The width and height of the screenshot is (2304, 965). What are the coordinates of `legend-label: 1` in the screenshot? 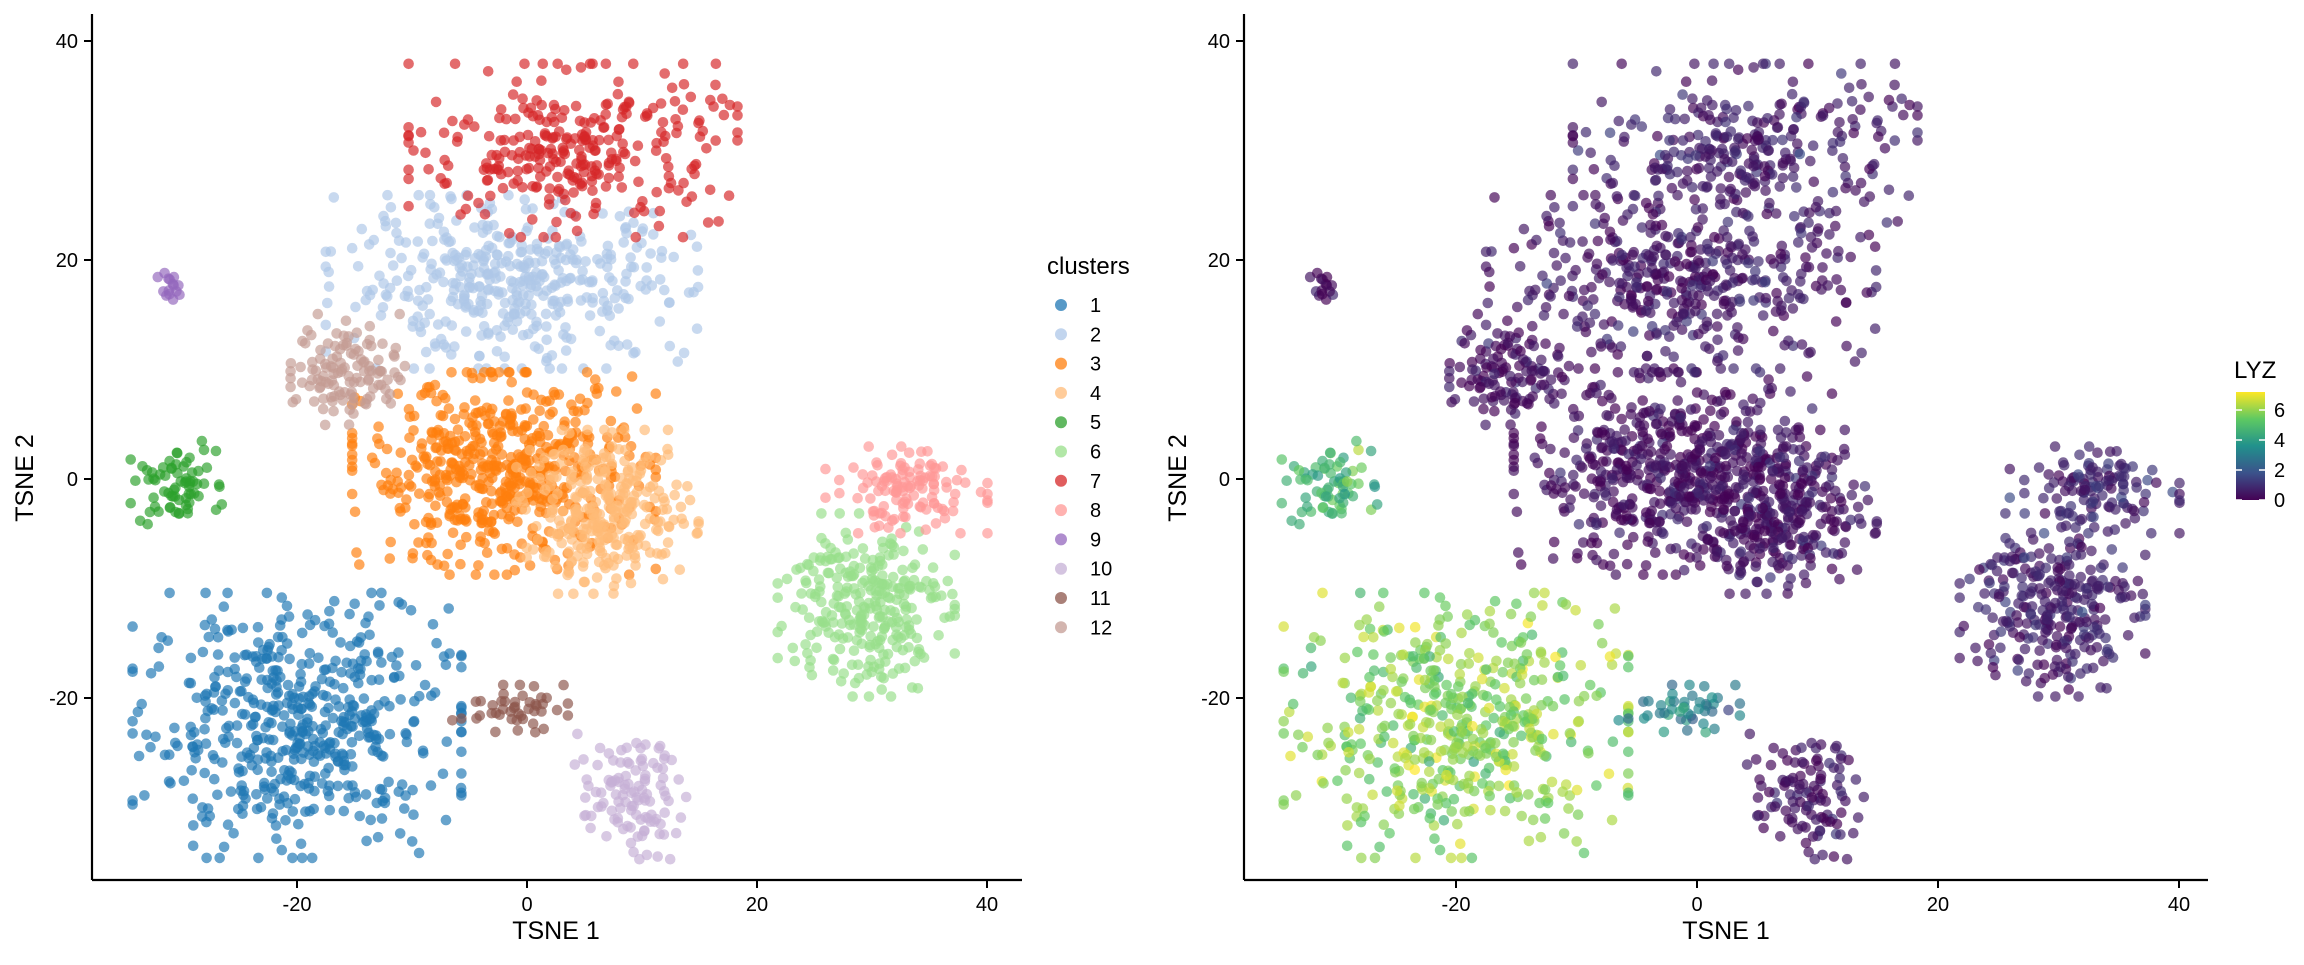 It's located at (1095, 306).